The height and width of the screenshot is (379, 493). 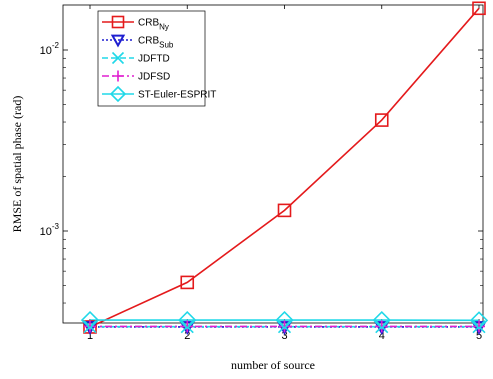 I want to click on y-tick-label: 10⁻², so click(x=50, y=49).